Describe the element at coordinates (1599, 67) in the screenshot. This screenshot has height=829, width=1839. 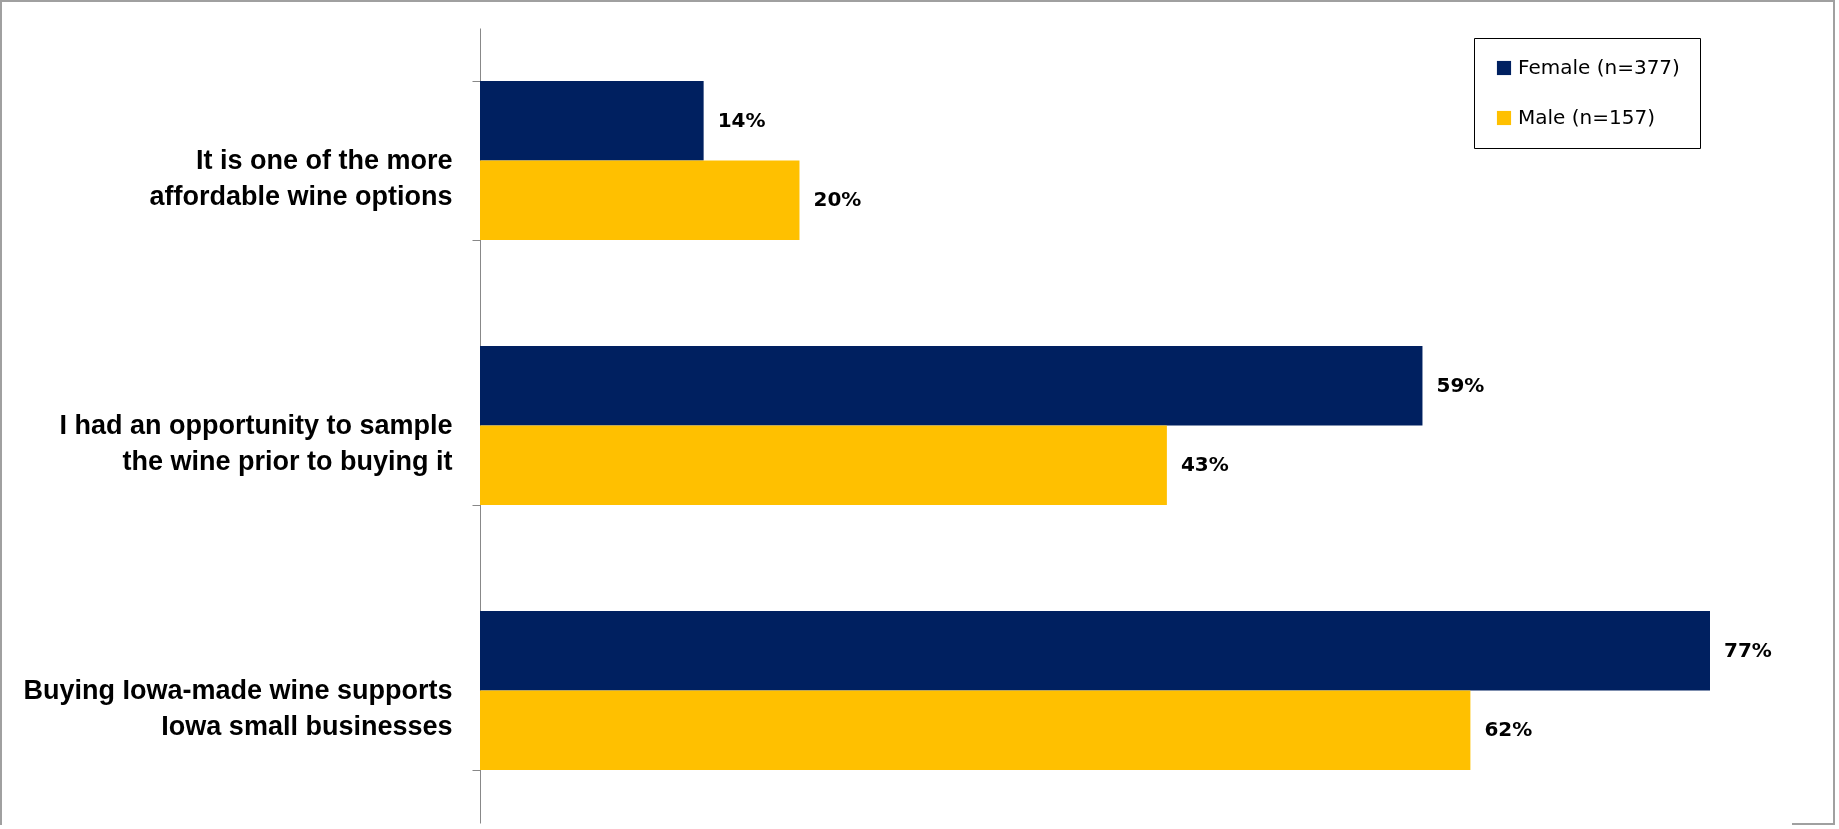
I see `legend-label: Female (n=377)` at that location.